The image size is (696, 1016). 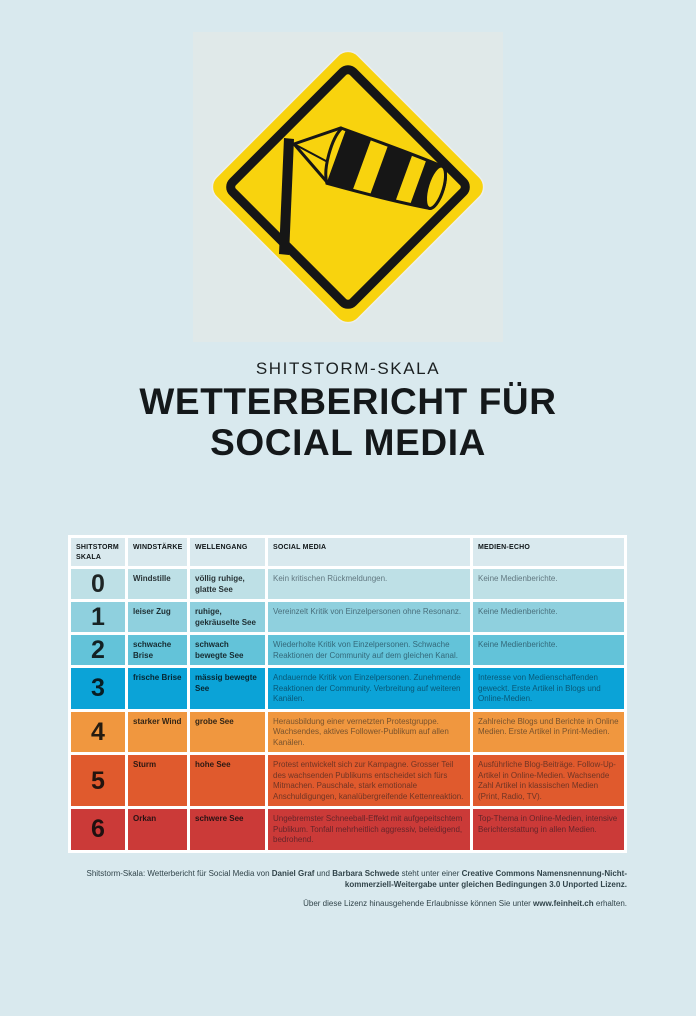 I want to click on windstaerke-cell: Windstille, so click(x=157, y=584).